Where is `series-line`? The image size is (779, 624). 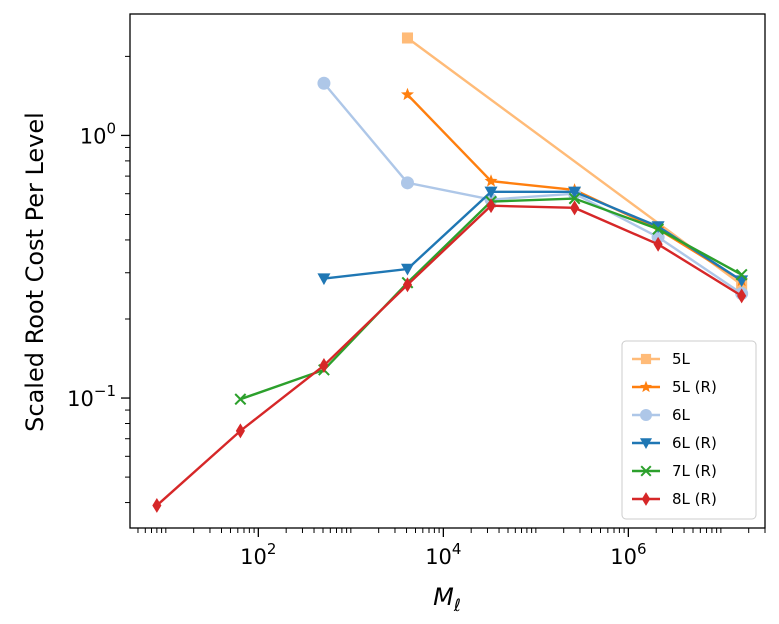
series-line is located at coordinates (533, 236).